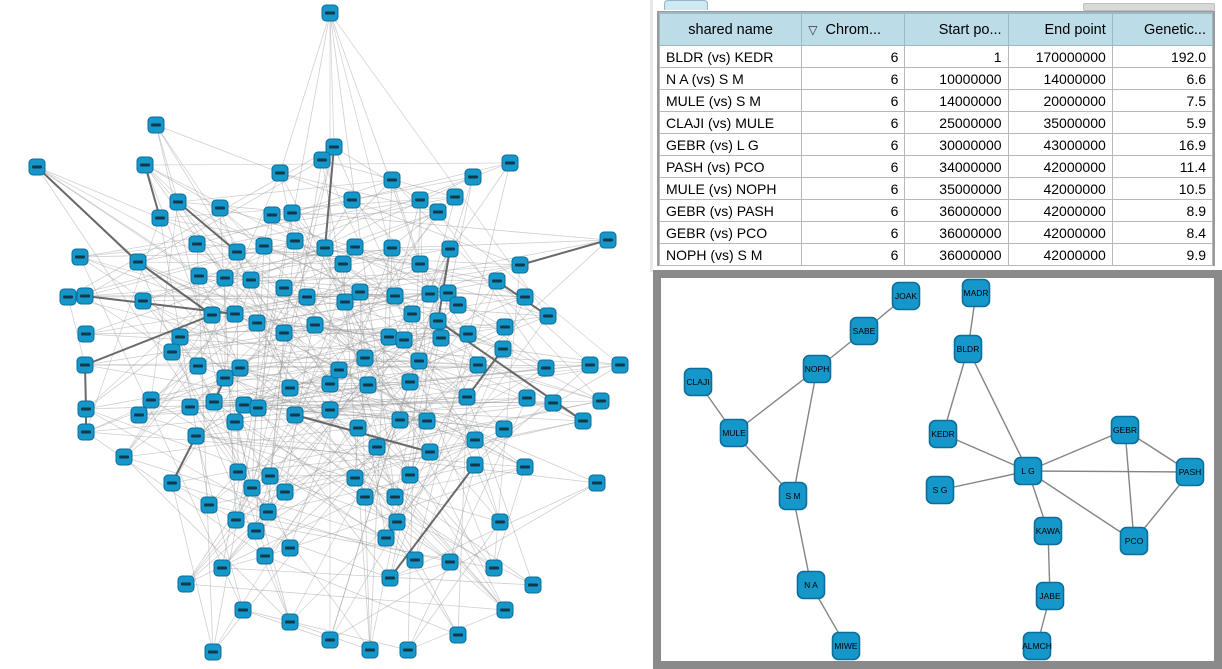 Image resolution: width=1222 pixels, height=669 pixels. What do you see at coordinates (1162, 166) in the screenshot?
I see `table-cell: 11.4` at bounding box center [1162, 166].